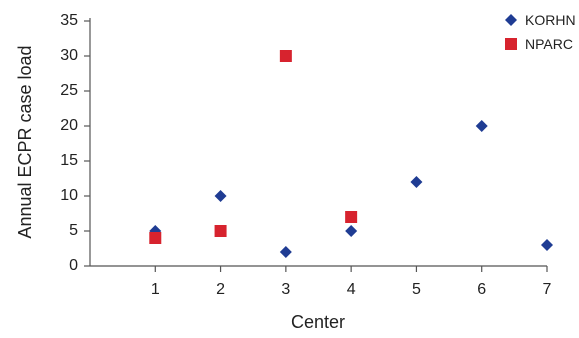 The width and height of the screenshot is (579, 338). Describe the element at coordinates (69, 55) in the screenshot. I see `y-tick-label: 30` at that location.